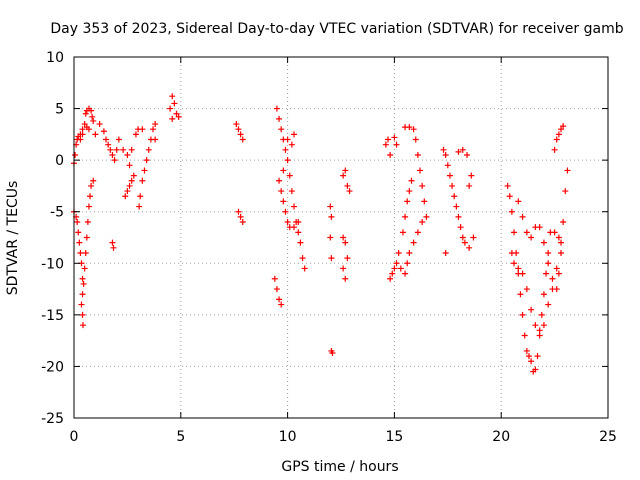 Image resolution: width=640 pixels, height=480 pixels. I want to click on y-tick-label: 0, so click(59, 161).